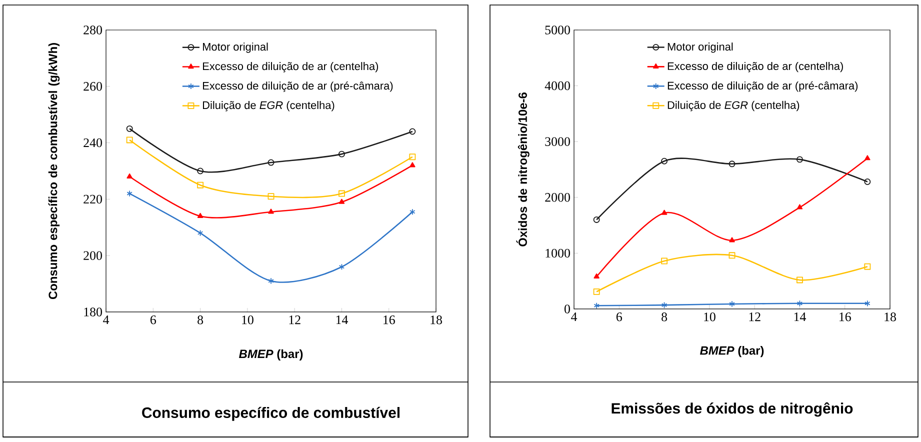  What do you see at coordinates (93, 30) in the screenshot?
I see `y-tick-label: 280` at bounding box center [93, 30].